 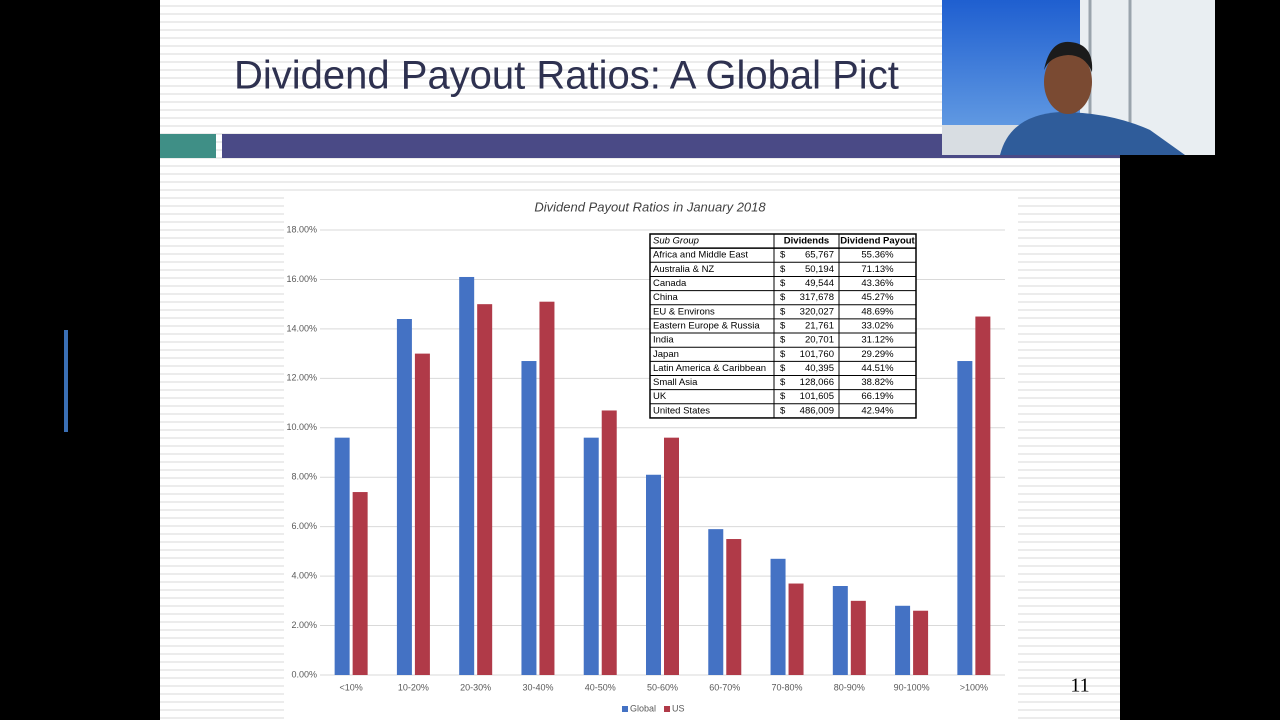 What do you see at coordinates (819, 340) in the screenshot?
I see `table-cell: 20,701` at bounding box center [819, 340].